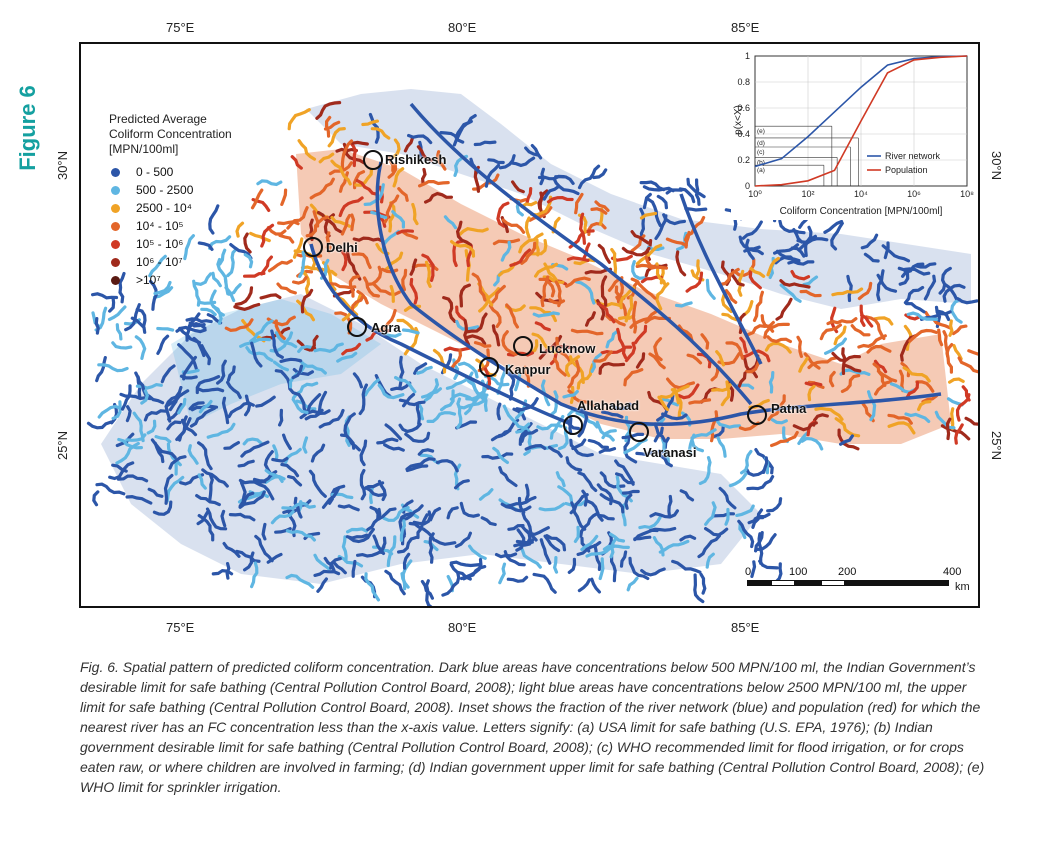  Describe the element at coordinates (952, 572) in the screenshot. I see `scalebar-tick-400: 400` at that location.